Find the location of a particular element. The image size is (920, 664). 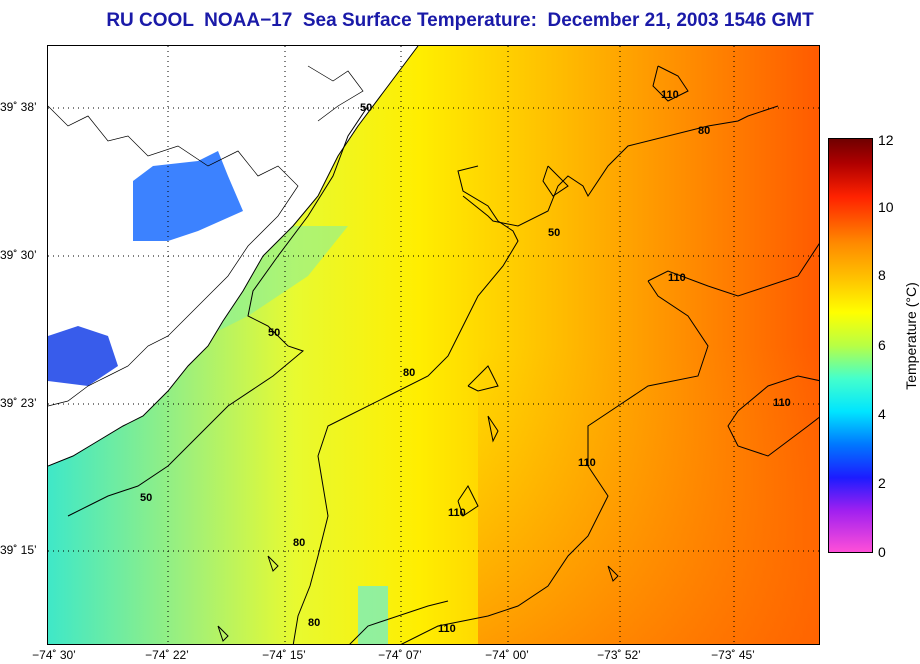

colorbar-tick: 2 is located at coordinates (882, 483).